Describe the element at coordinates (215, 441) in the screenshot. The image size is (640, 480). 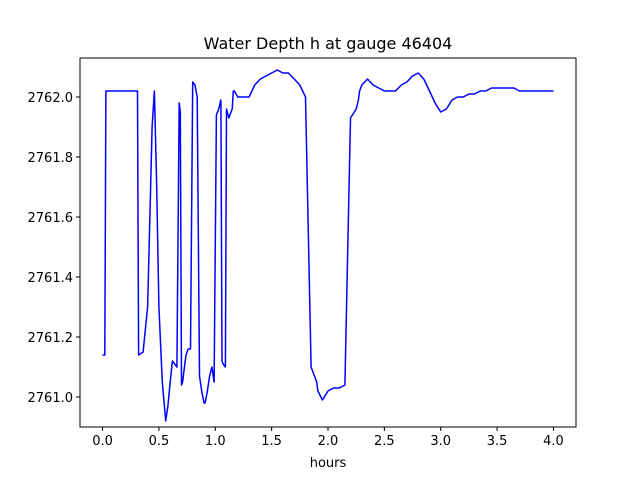
I see `x-tick-label: 1.0` at that location.